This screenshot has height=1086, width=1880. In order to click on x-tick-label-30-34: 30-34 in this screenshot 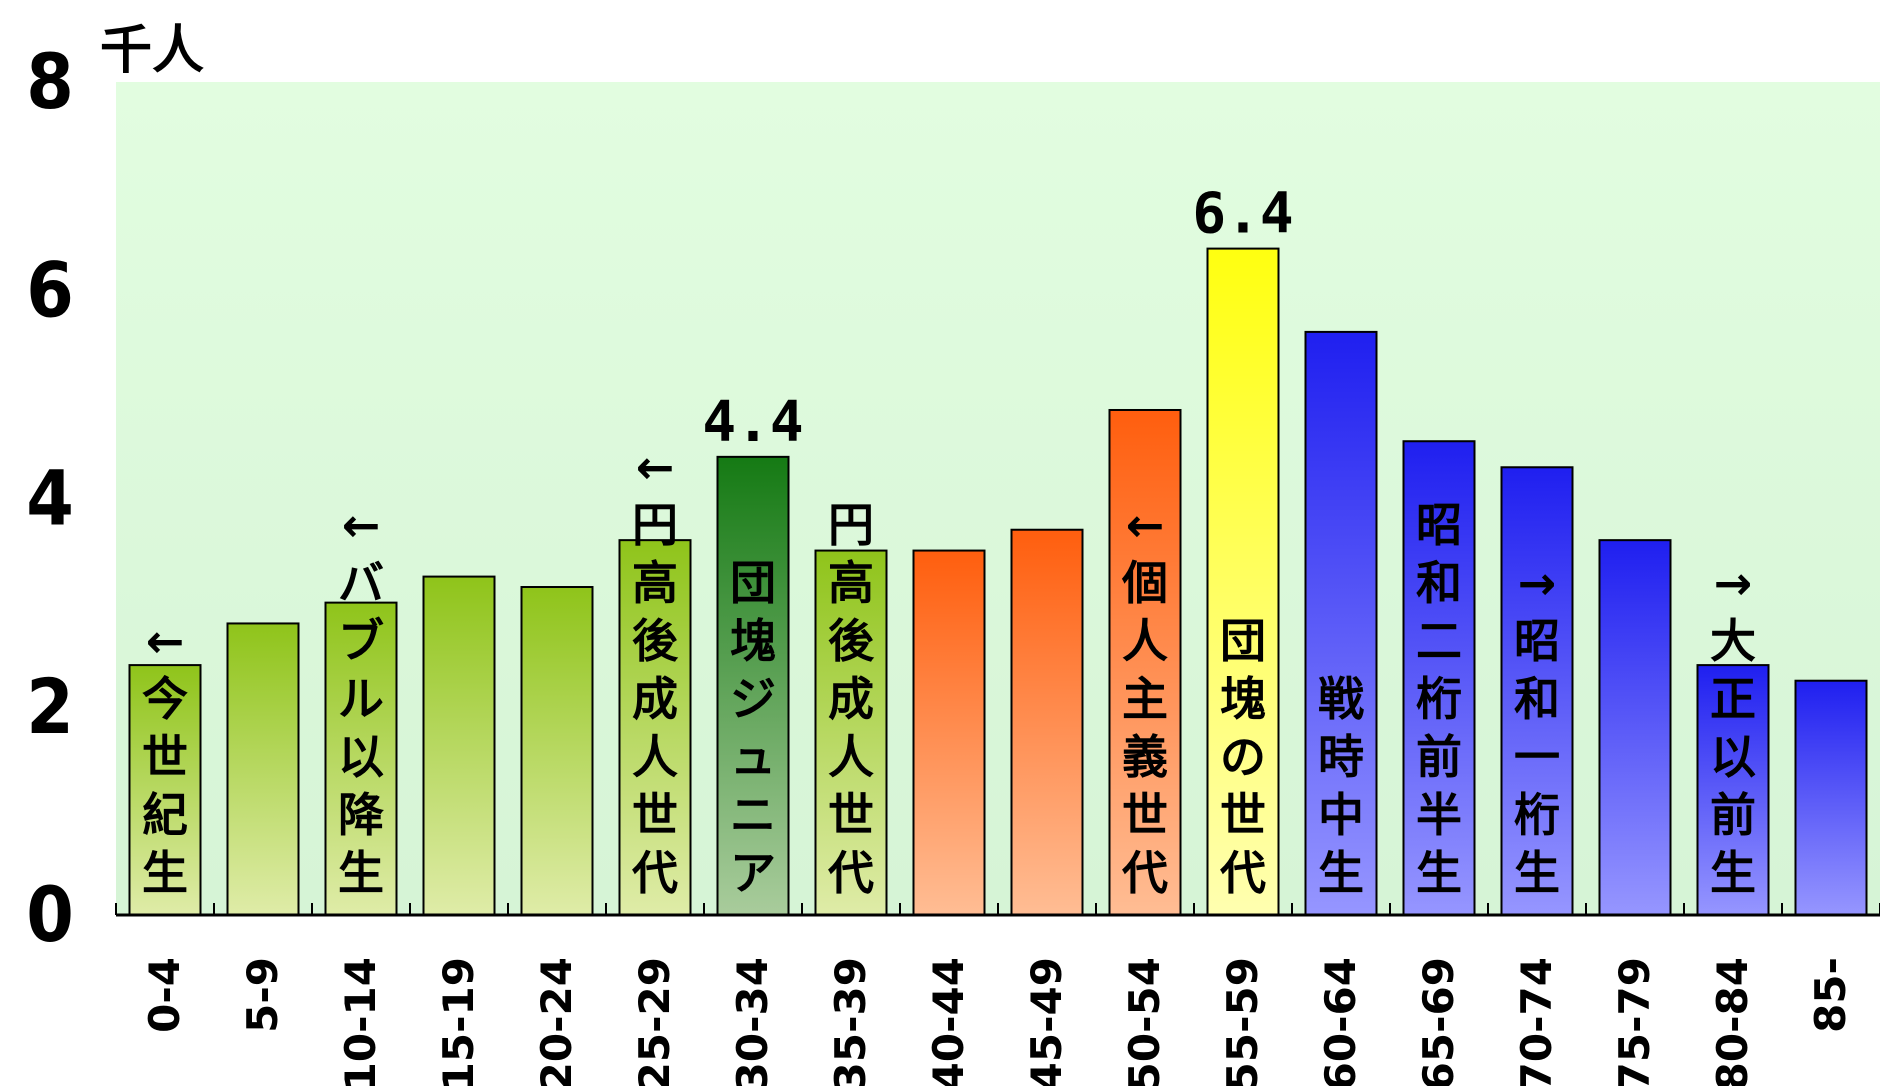, I will do `click(752, 1021)`.